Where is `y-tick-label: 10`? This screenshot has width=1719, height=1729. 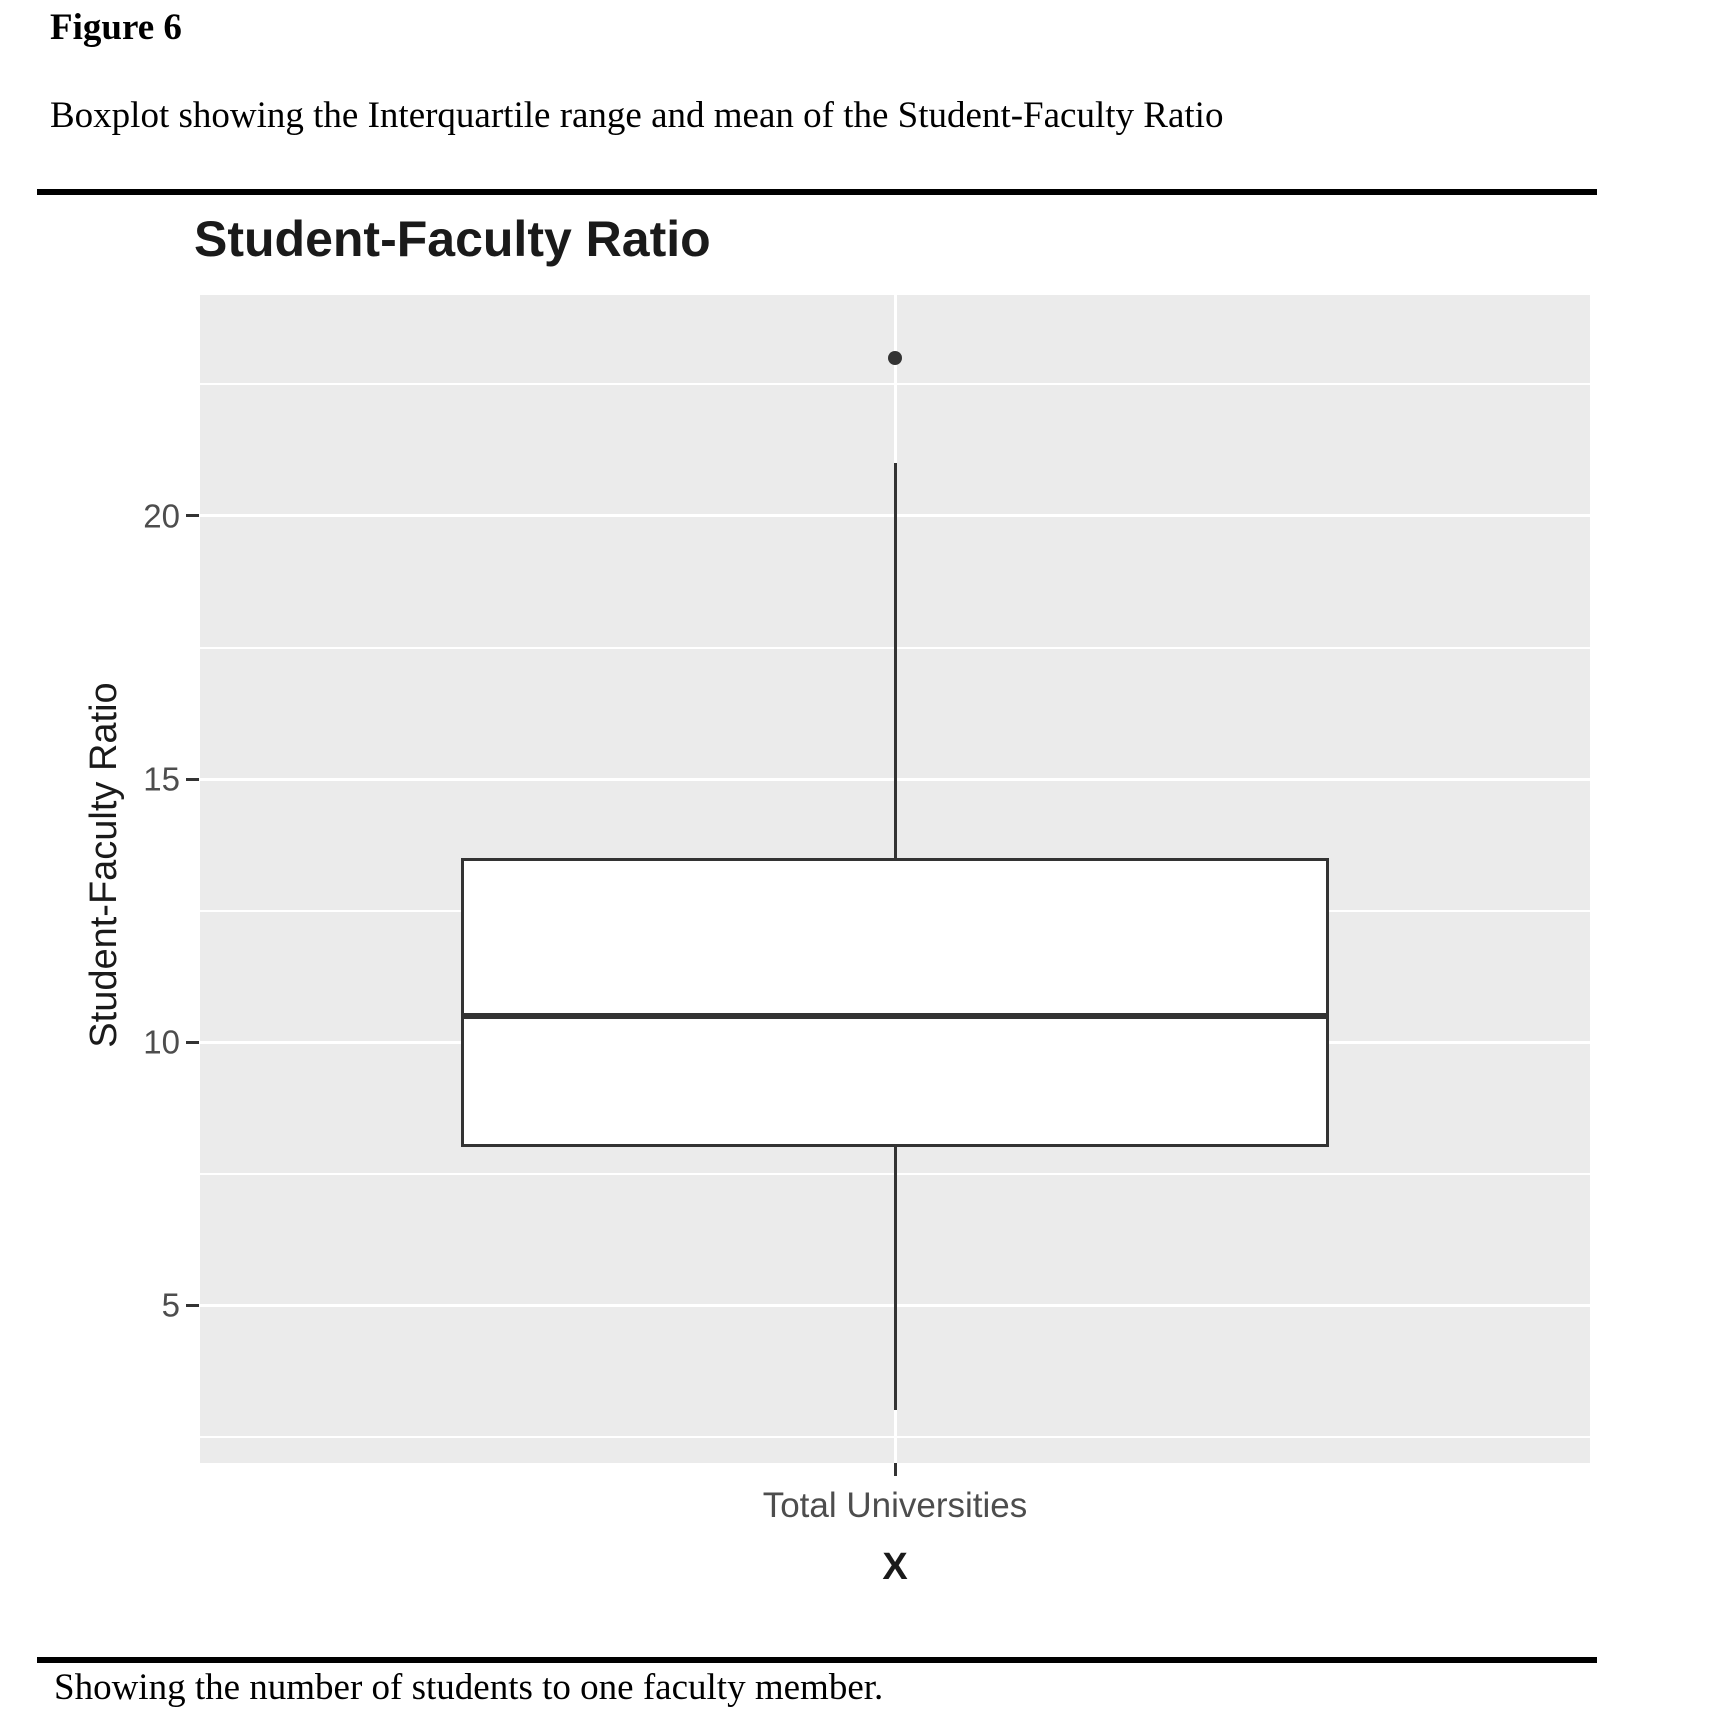
y-tick-label: 10 is located at coordinates (161, 1042).